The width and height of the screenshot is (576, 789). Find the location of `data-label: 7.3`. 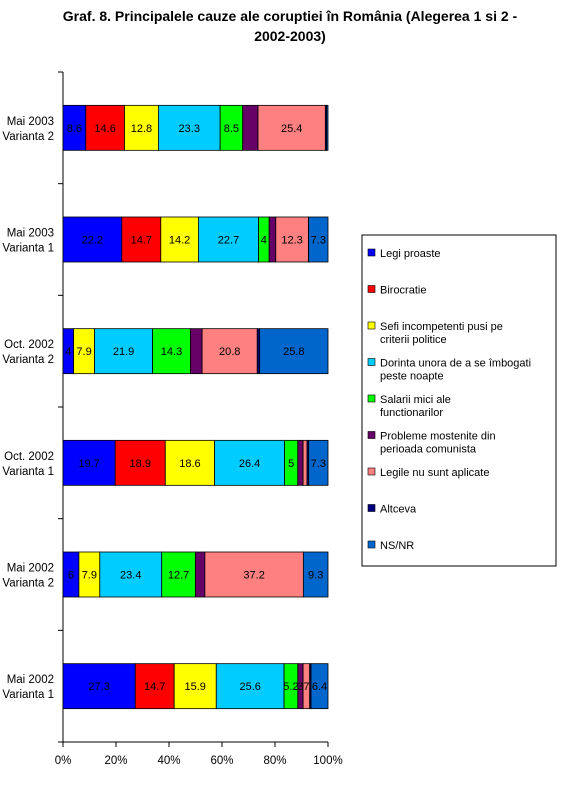

data-label: 7.3 is located at coordinates (318, 241).